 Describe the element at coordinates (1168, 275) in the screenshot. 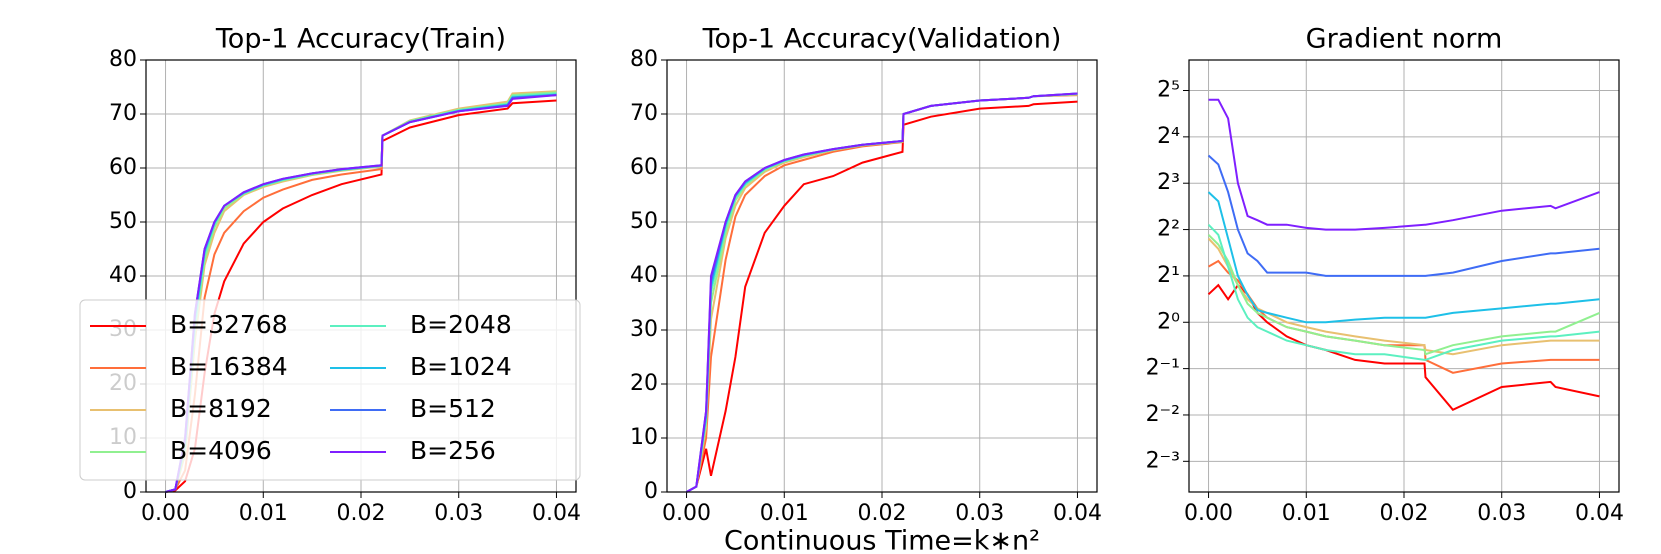

I see `y-tick-label: 2¹` at that location.